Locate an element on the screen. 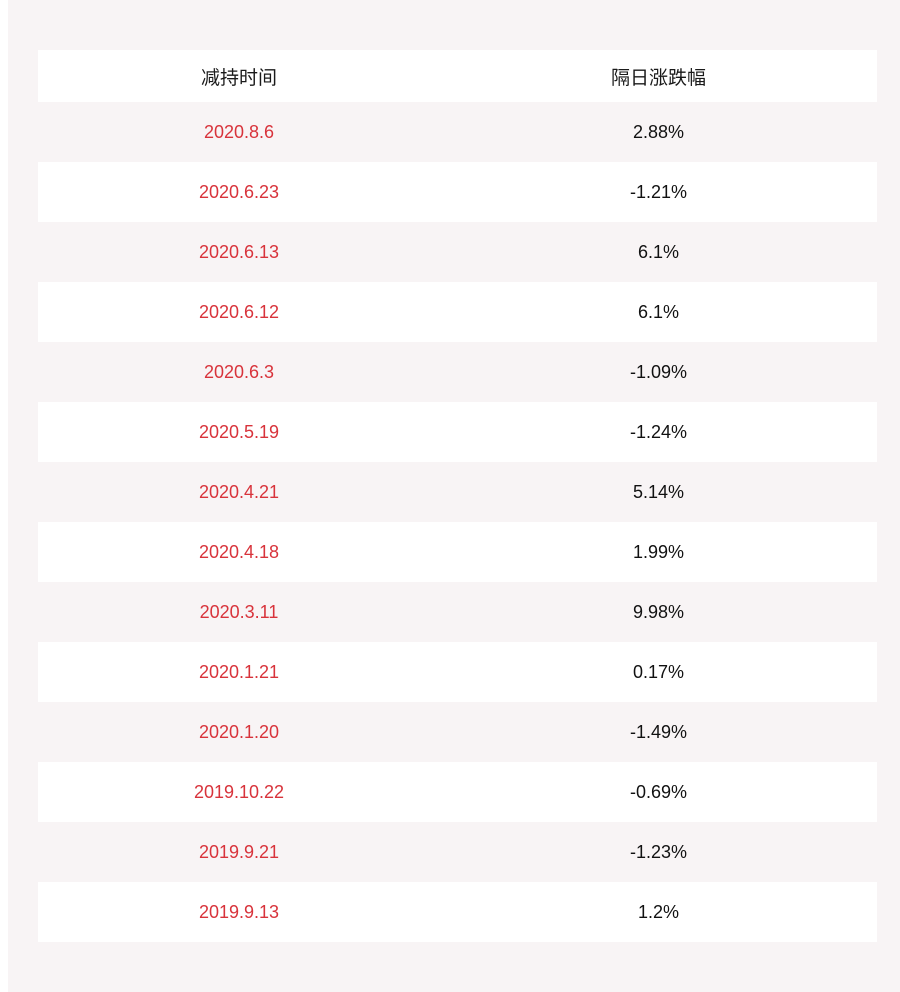  date-cell: 2019.10.22 is located at coordinates (239, 791).